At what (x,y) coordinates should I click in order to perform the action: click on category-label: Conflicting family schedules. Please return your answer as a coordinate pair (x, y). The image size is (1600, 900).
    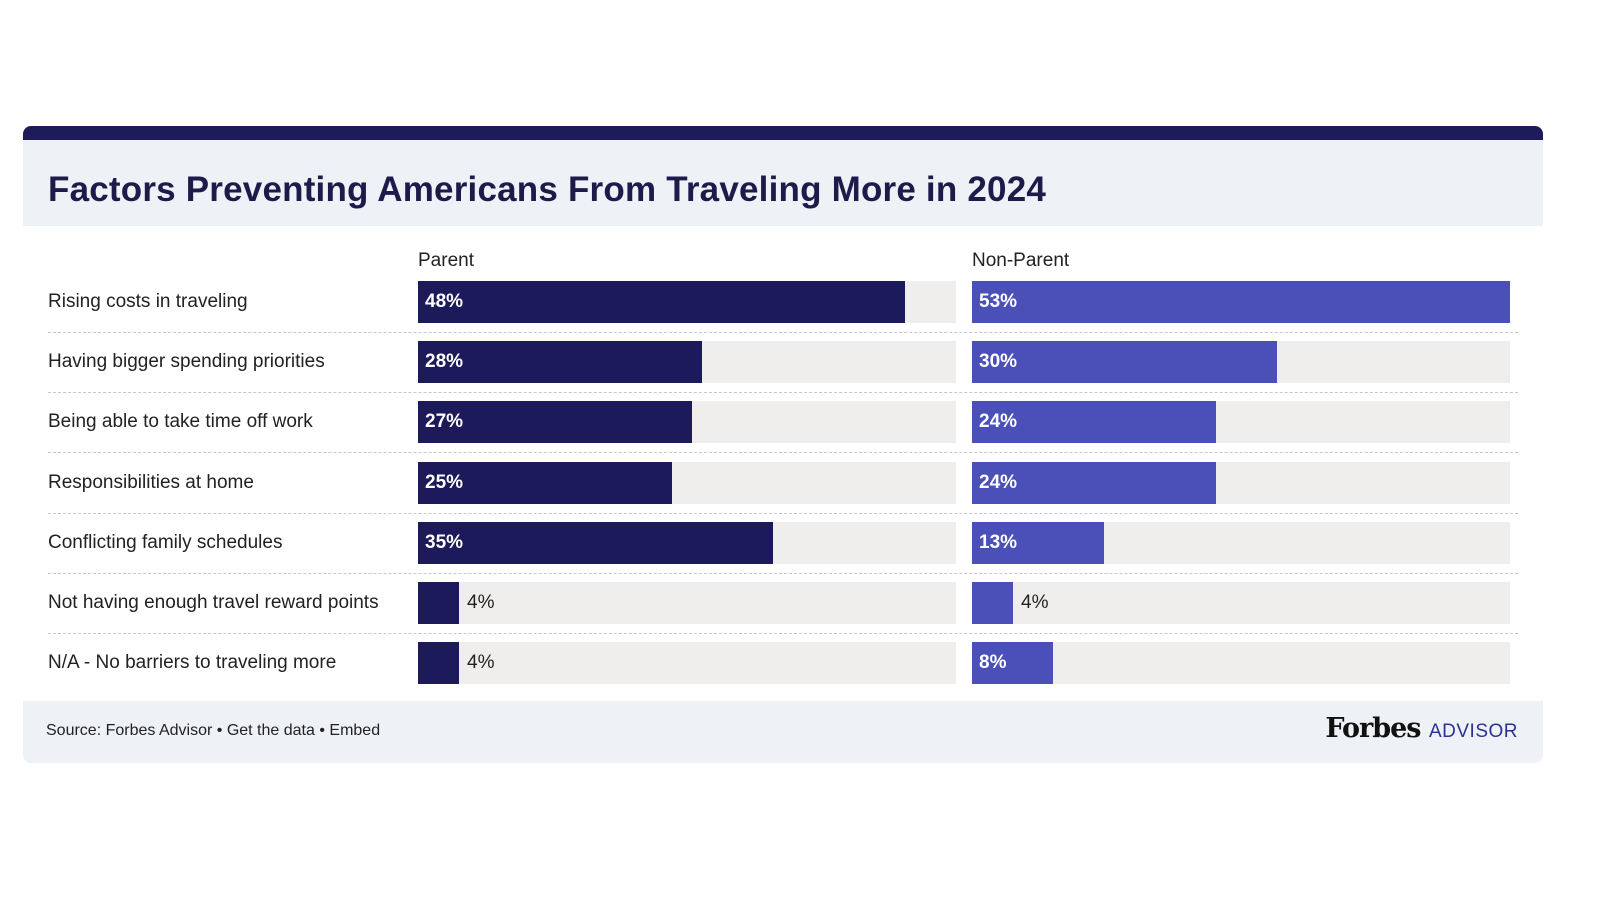
    Looking at the image, I should click on (165, 542).